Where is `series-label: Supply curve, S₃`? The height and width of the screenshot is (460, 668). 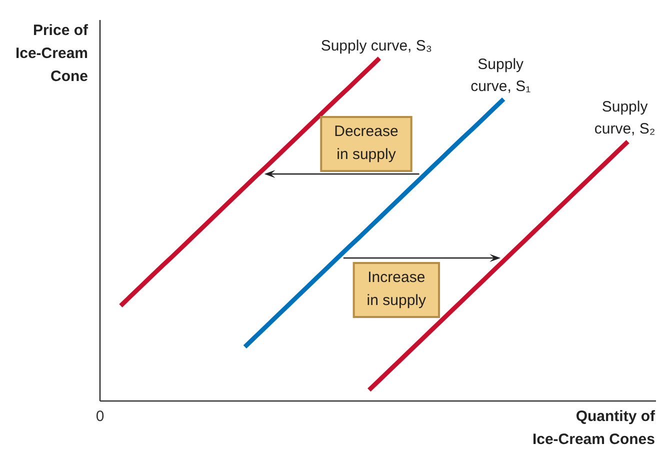 series-label: Supply curve, S₃ is located at coordinates (376, 45).